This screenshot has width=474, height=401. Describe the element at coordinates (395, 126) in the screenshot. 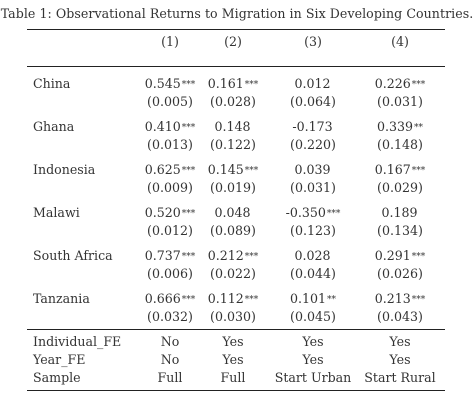

I see `coefficient-value: 0.339` at that location.